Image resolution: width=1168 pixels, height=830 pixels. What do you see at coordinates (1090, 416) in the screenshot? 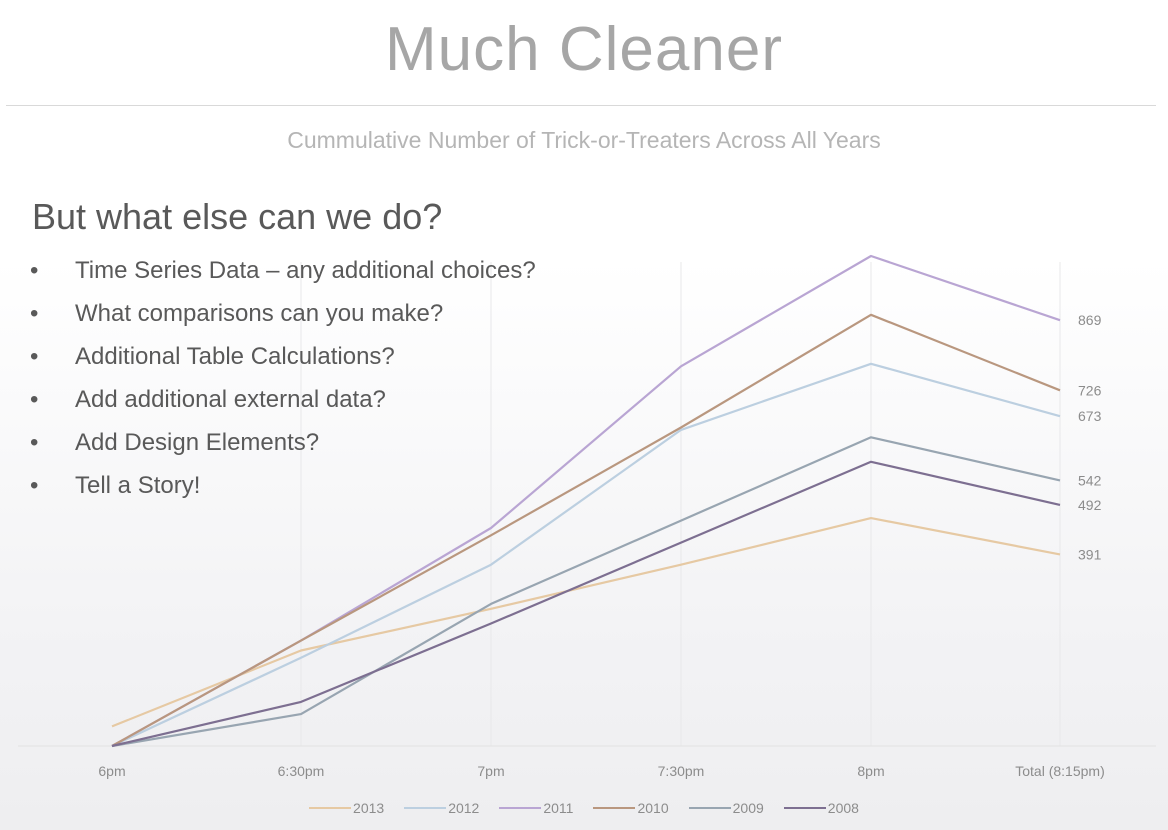
I see `end-label-2012: 673` at bounding box center [1090, 416].